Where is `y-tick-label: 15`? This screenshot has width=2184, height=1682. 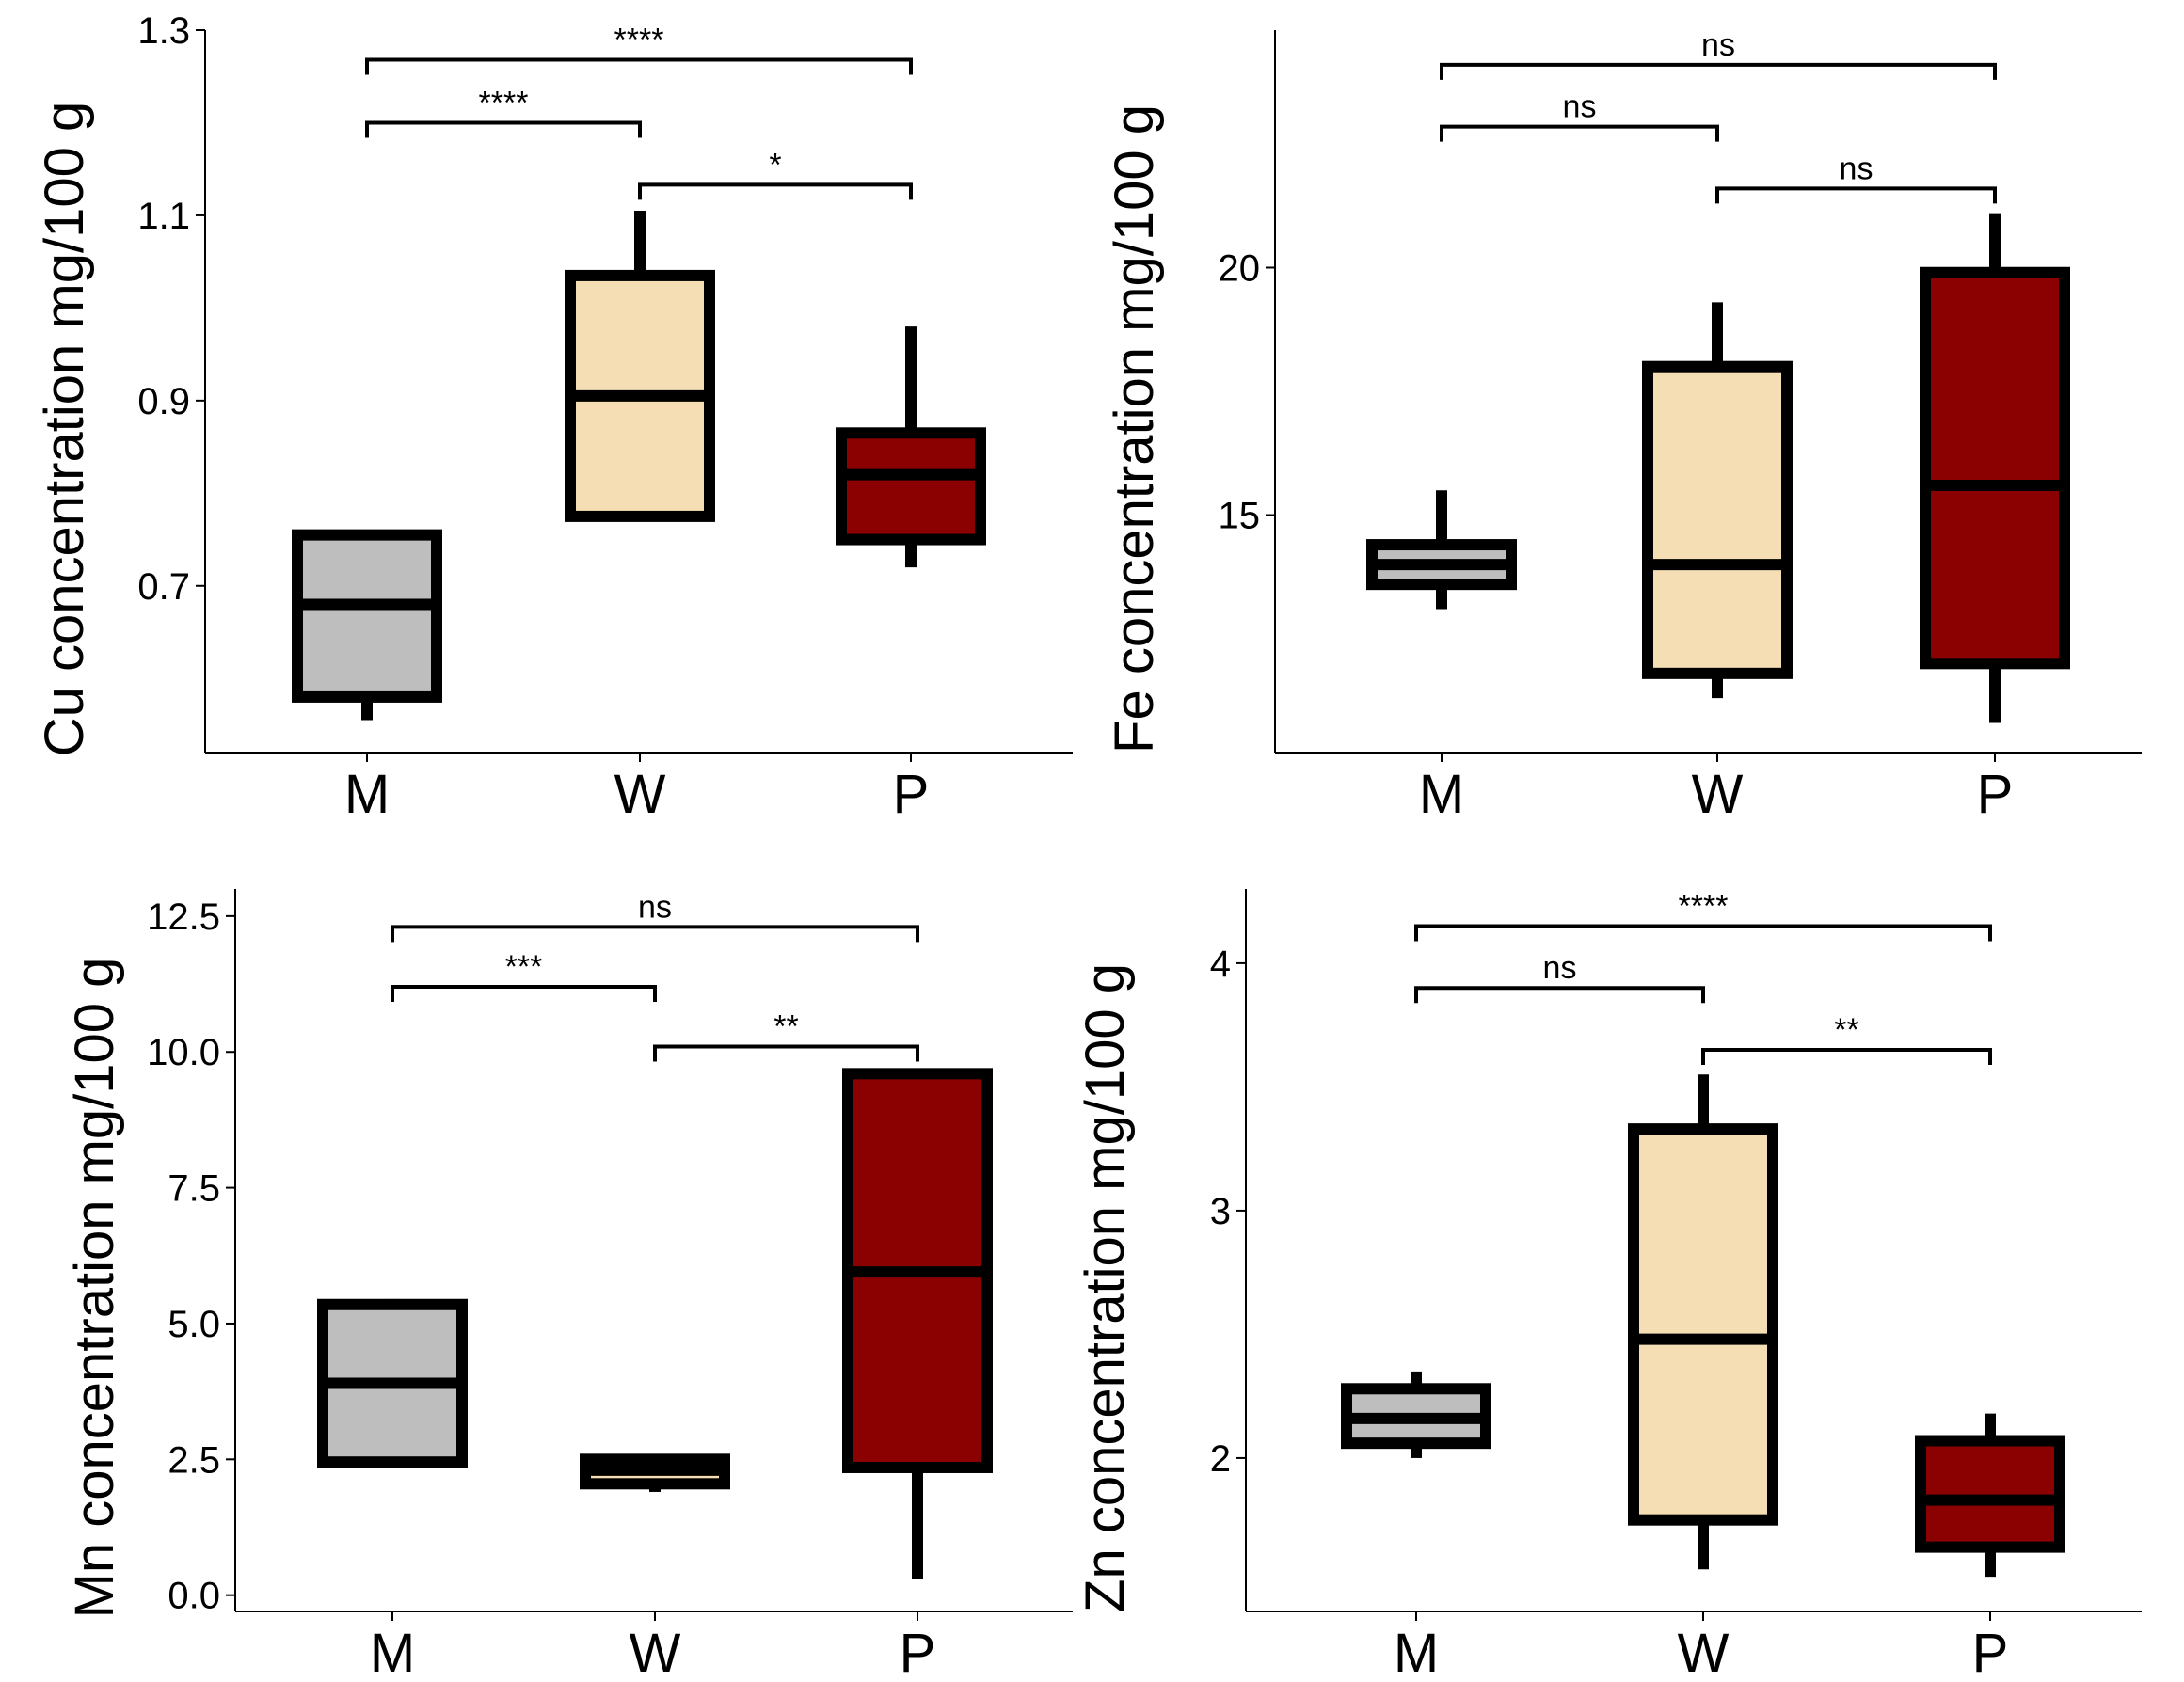
y-tick-label: 15 is located at coordinates (1240, 516).